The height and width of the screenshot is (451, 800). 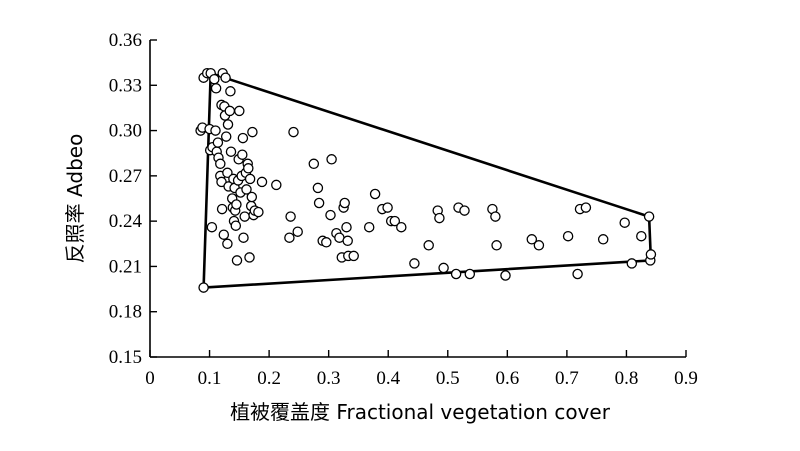 I want to click on x-tick-label: 0.2, so click(x=269, y=378).